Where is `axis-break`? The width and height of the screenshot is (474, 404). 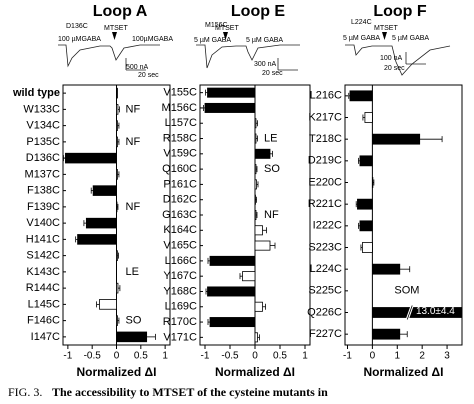
axis-break is located at coordinates (409, 312).